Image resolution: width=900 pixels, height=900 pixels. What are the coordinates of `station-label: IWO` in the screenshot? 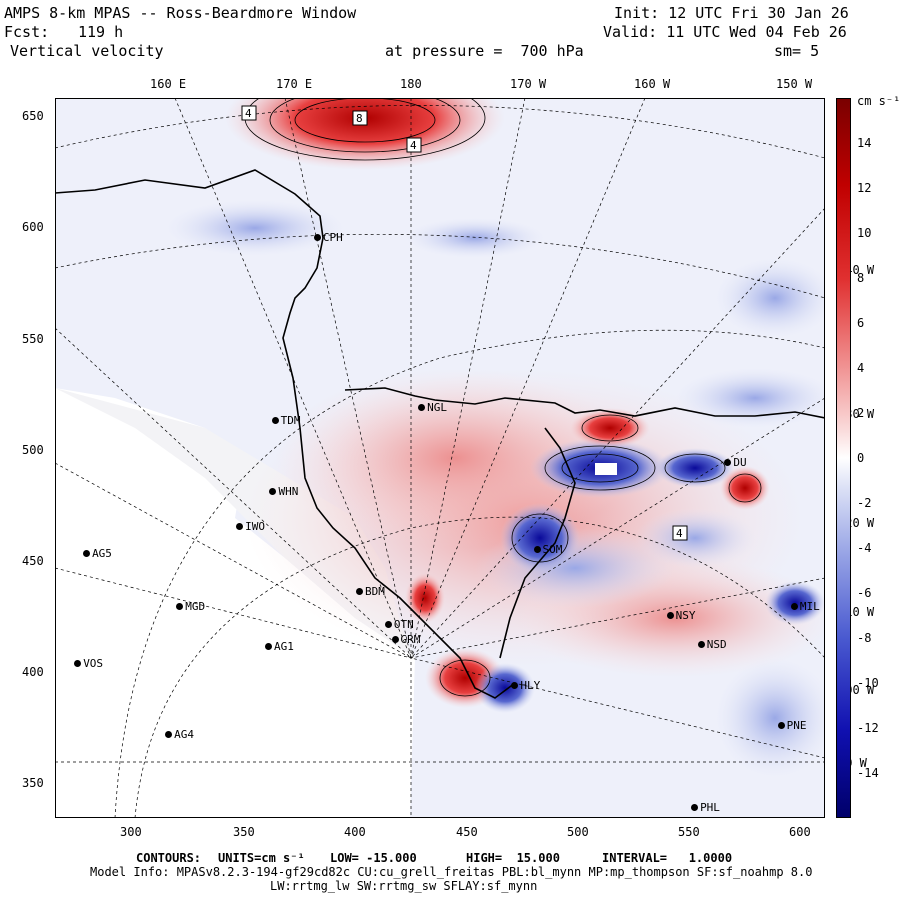 It's located at (255, 527).